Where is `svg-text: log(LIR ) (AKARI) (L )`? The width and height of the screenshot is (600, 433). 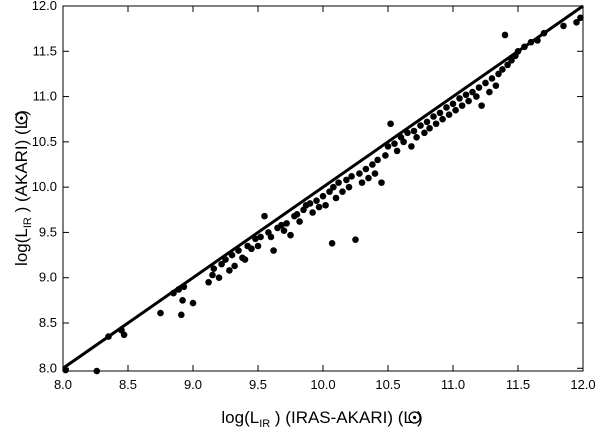 svg-text: log(LIR ) (AKARI) (L ) is located at coordinates (23, 188).